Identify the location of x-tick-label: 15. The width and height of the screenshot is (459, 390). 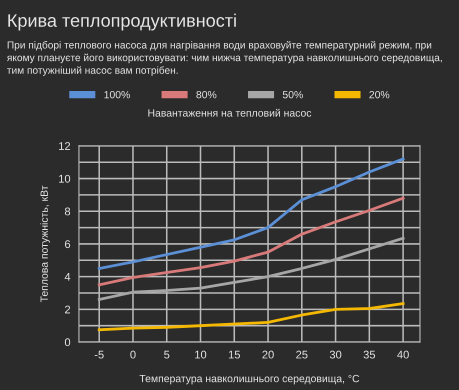
(234, 354).